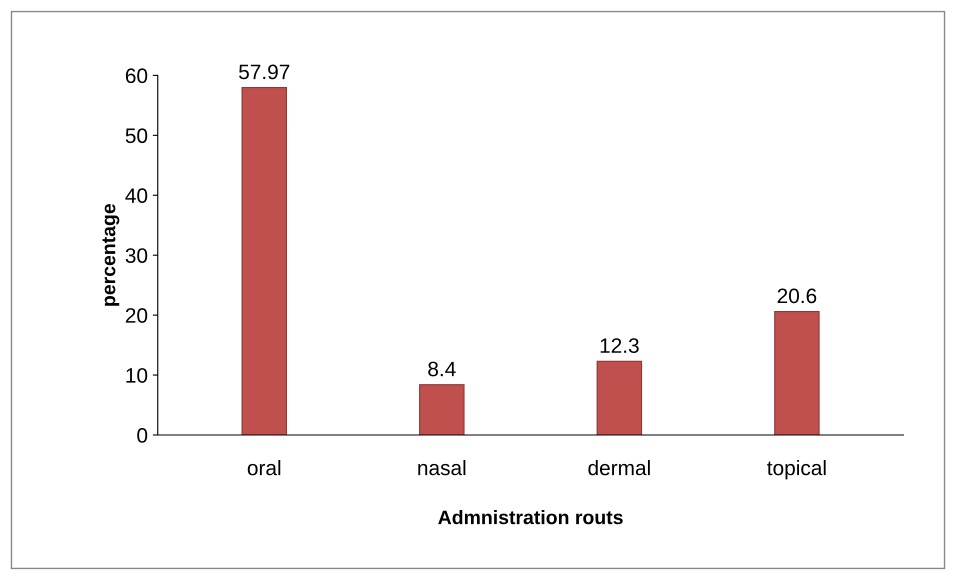 The image size is (956, 580). What do you see at coordinates (137, 136) in the screenshot?
I see `y-tick-label: 50` at bounding box center [137, 136].